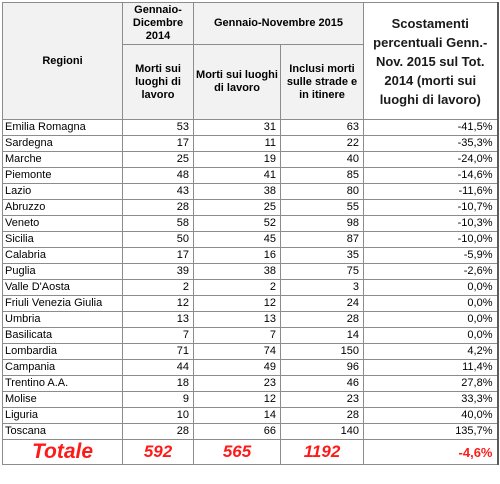 This screenshot has height=484, width=500. What do you see at coordinates (322, 431) in the screenshot?
I see `deaths-2015-incl: 140` at bounding box center [322, 431].